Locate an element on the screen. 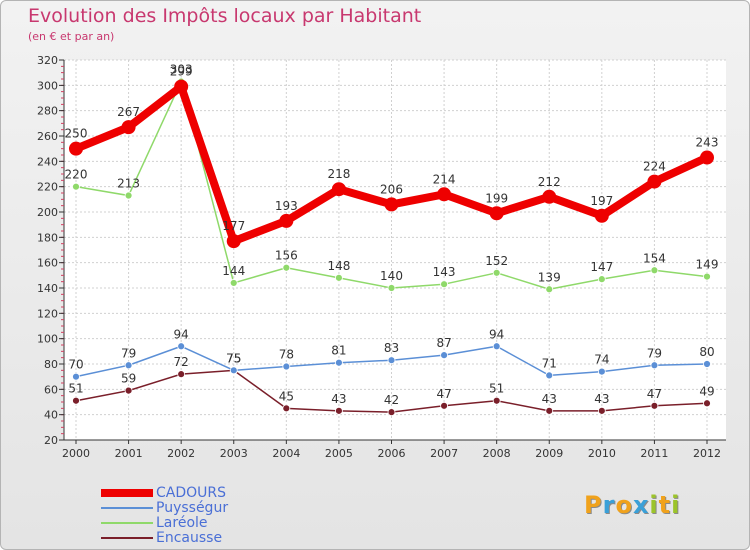 This screenshot has width=750, height=550. chart-title: Evolution des Impôts locaux par Habitant is located at coordinates (225, 16).